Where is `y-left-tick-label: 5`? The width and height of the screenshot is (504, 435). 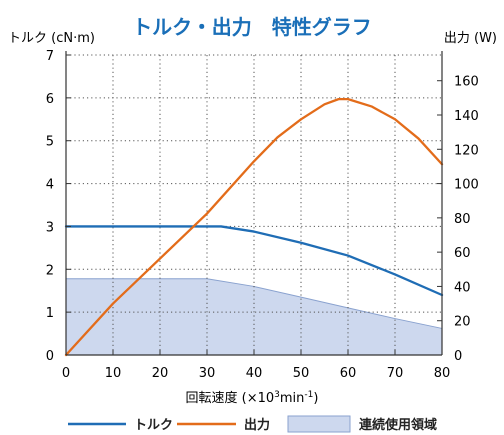
y-left-tick-label: 5 is located at coordinates (50, 142).